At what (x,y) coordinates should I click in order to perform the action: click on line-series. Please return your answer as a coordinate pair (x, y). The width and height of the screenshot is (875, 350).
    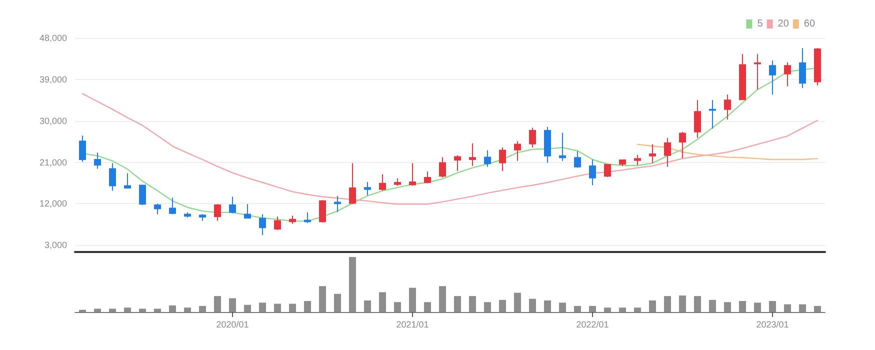
    Looking at the image, I should click on (727, 152).